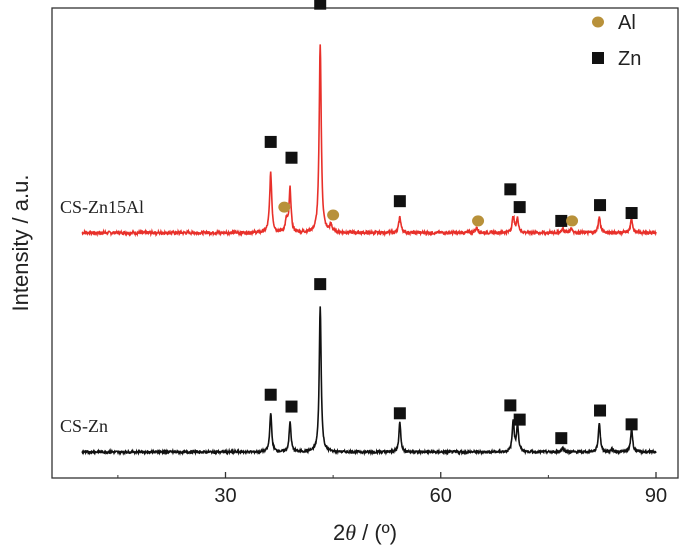 The width and height of the screenshot is (700, 560). I want to click on x-tick-label-30: 30, so click(225, 496).